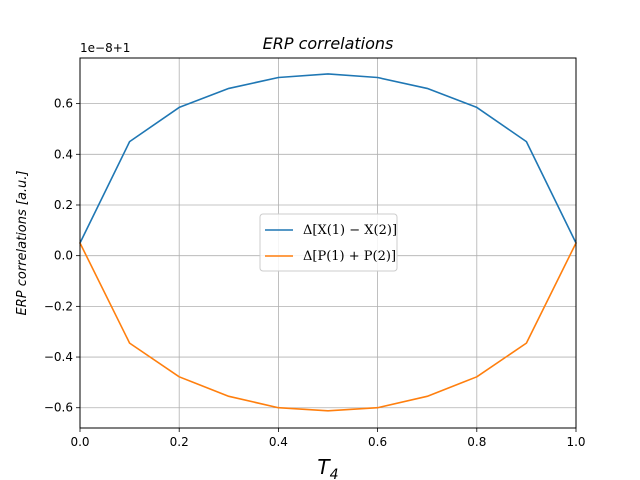 This screenshot has height=480, width=640. I want to click on legend-label-x: Δ[X(1) − X(2)], so click(350, 230).